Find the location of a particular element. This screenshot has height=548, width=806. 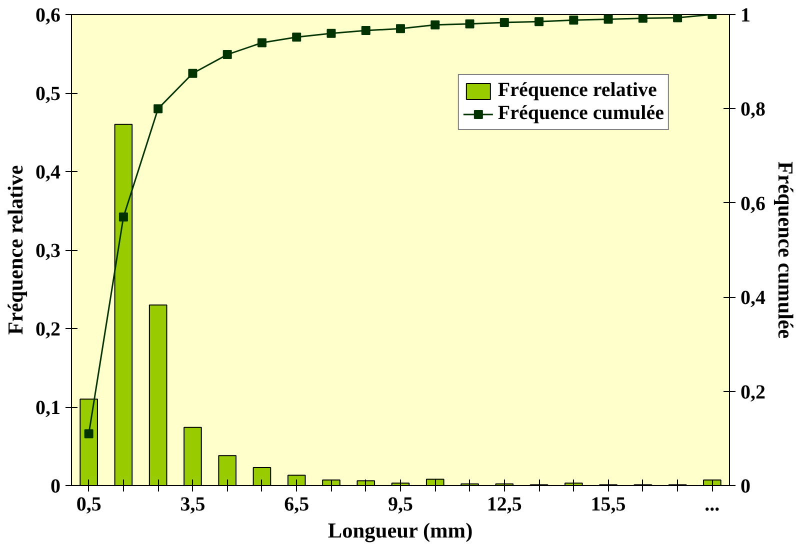

x-tick-label: 9,5 is located at coordinates (400, 505).